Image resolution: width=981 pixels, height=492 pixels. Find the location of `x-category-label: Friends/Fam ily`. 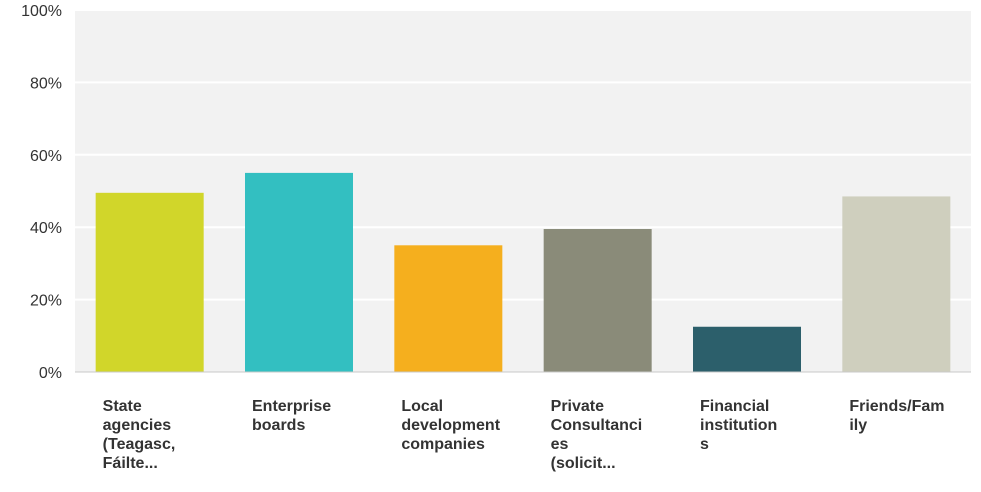

x-category-label: Friends/Fam ily is located at coordinates (897, 416).